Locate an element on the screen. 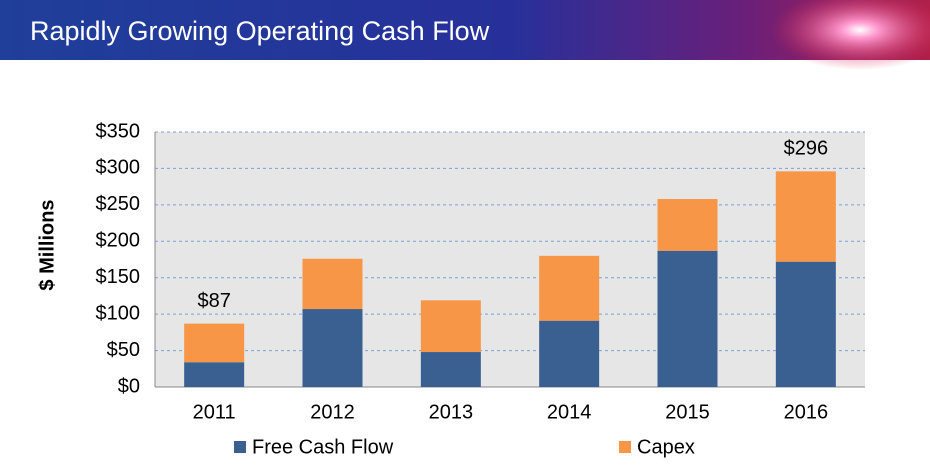 This screenshot has height=469, width=930. x-tick-label: 2014 is located at coordinates (569, 412).